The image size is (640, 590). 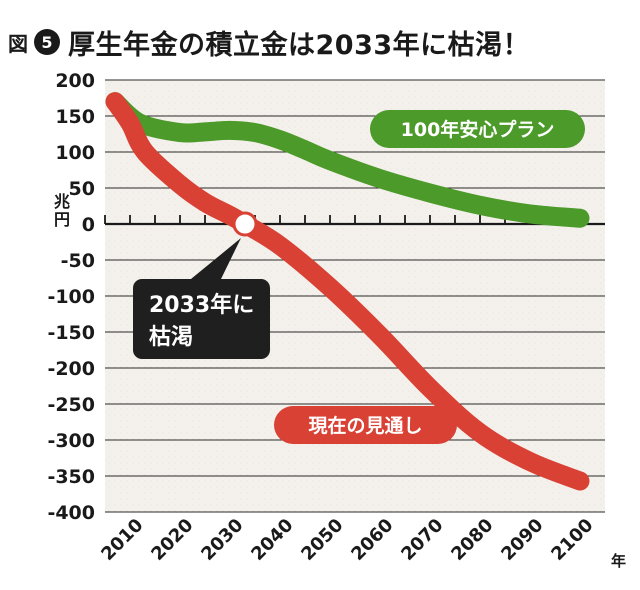 I want to click on x-tick-label: 2020, so click(x=172, y=540).